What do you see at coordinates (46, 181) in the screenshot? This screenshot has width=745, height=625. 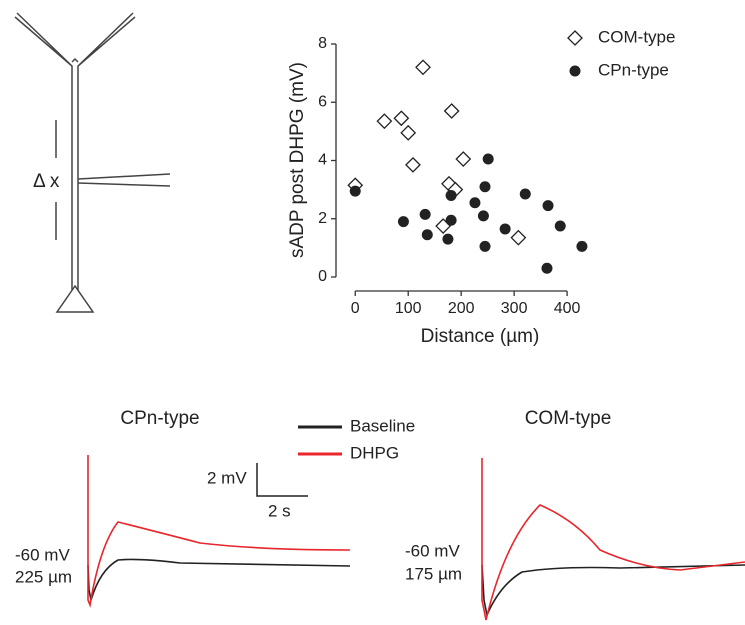 I see `delta-x-label: Δ x` at bounding box center [46, 181].